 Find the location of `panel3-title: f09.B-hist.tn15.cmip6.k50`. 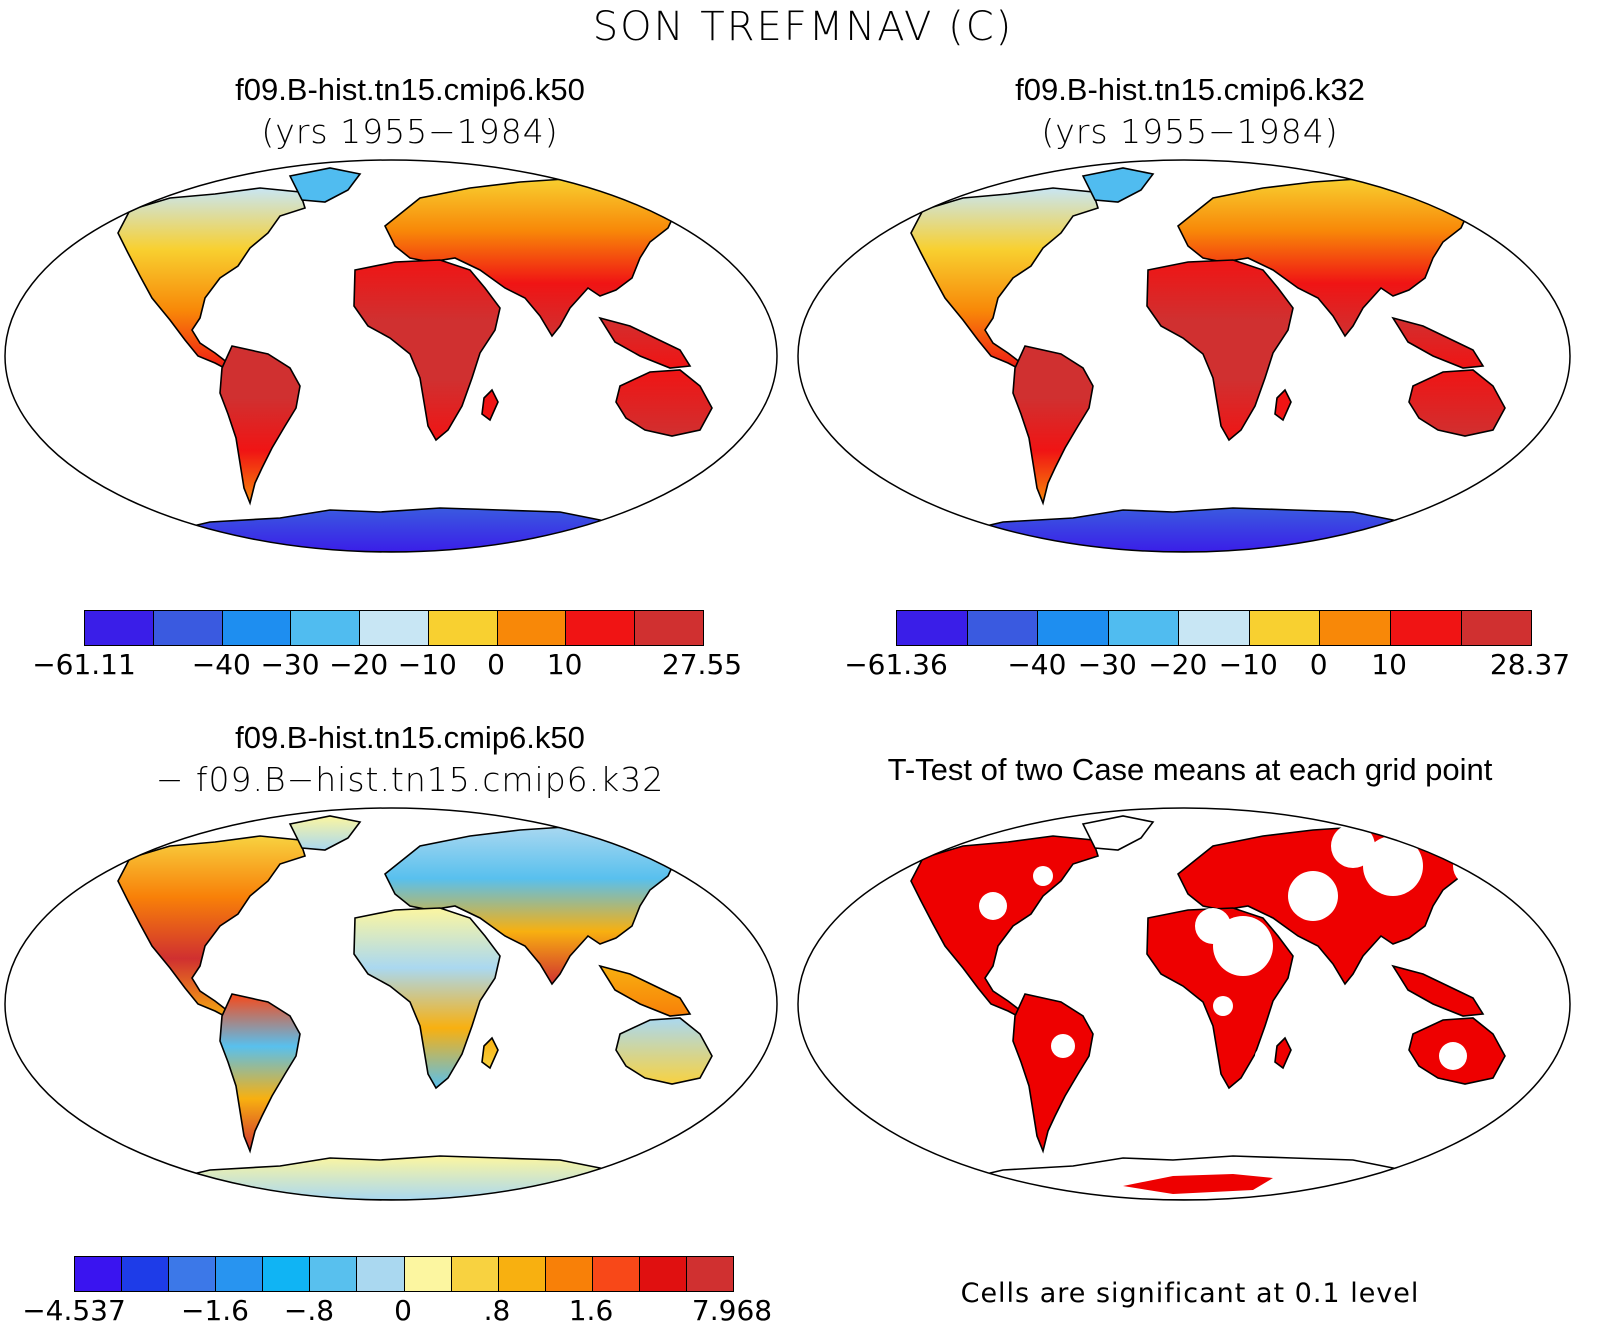

panel3-title: f09.B-hist.tn15.cmip6.k50 is located at coordinates (410, 737).